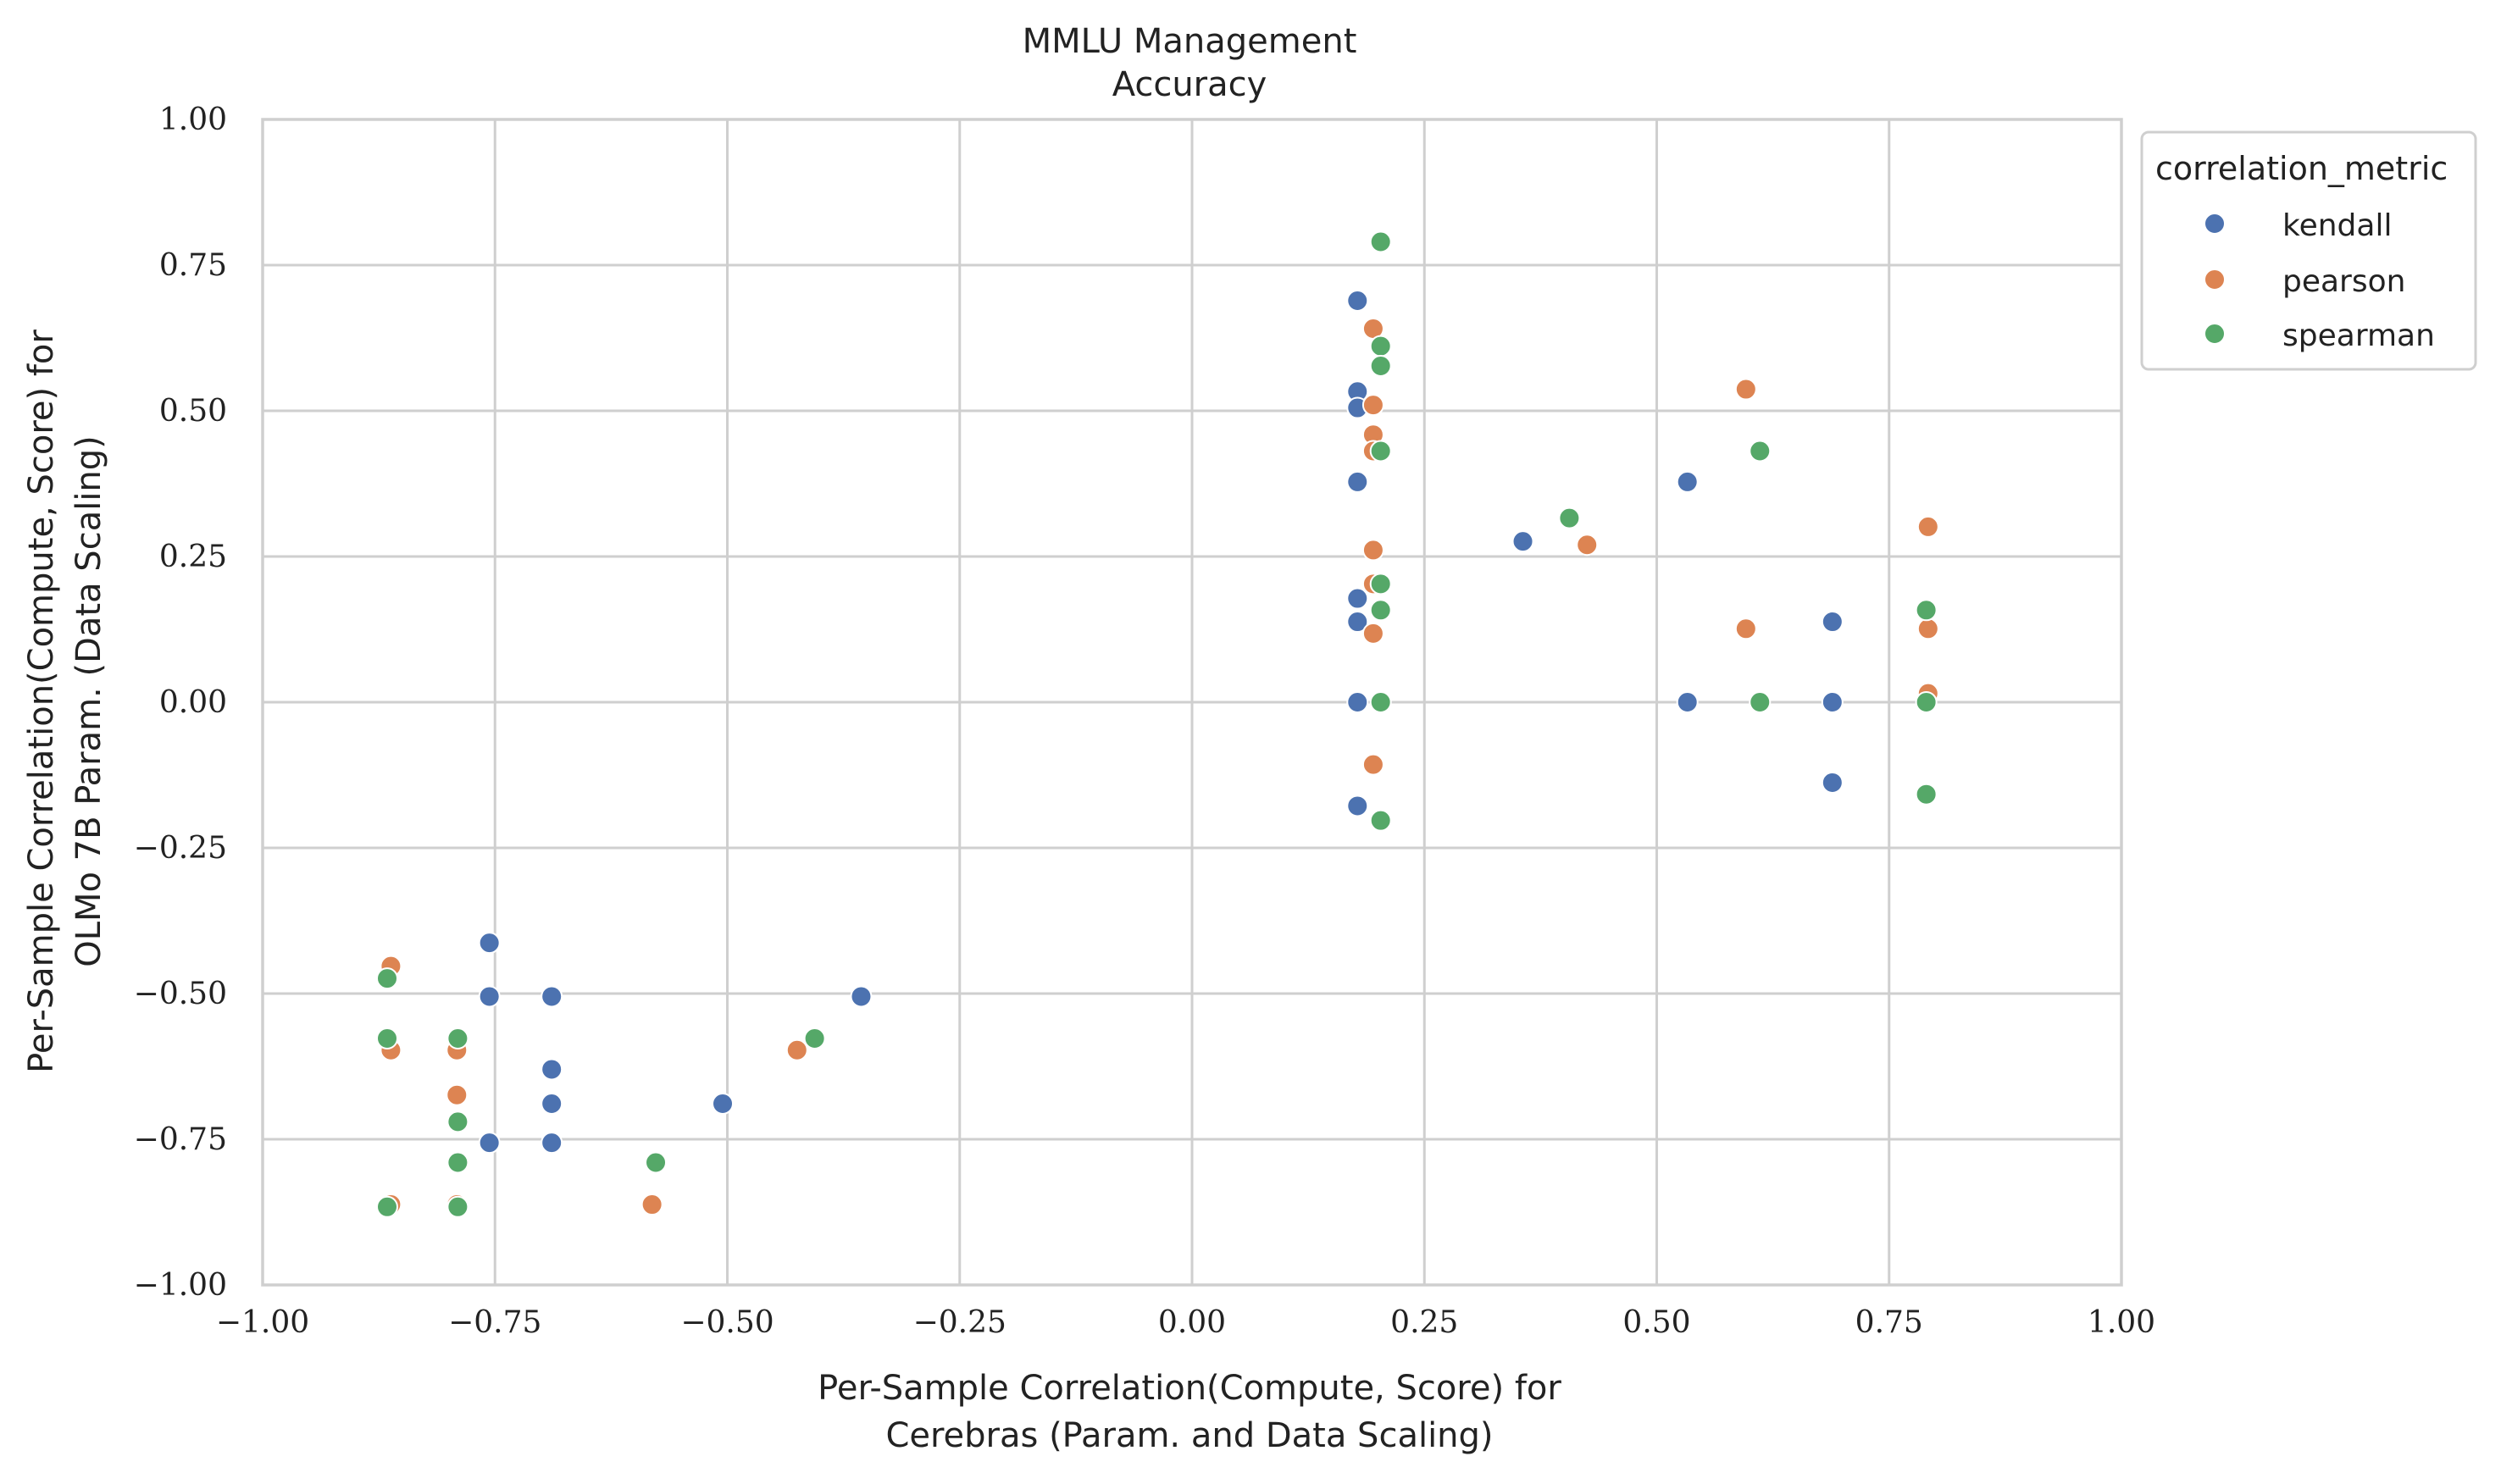 The height and width of the screenshot is (1484, 2501). I want to click on y-tick-label: 0.50, so click(193, 411).